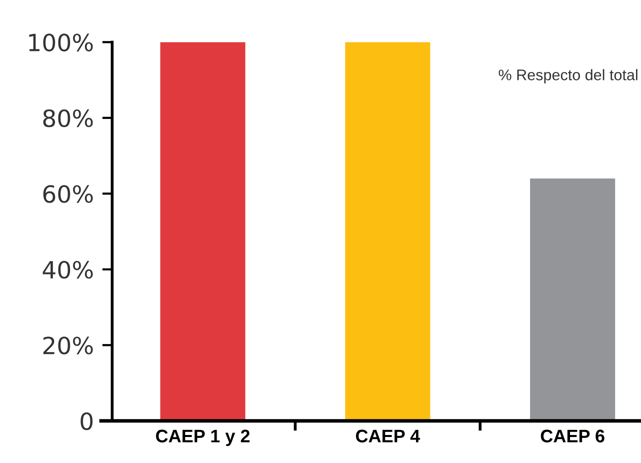 The image size is (641, 463). Describe the element at coordinates (61, 43) in the screenshot. I see `y-tick-label: 100%` at that location.